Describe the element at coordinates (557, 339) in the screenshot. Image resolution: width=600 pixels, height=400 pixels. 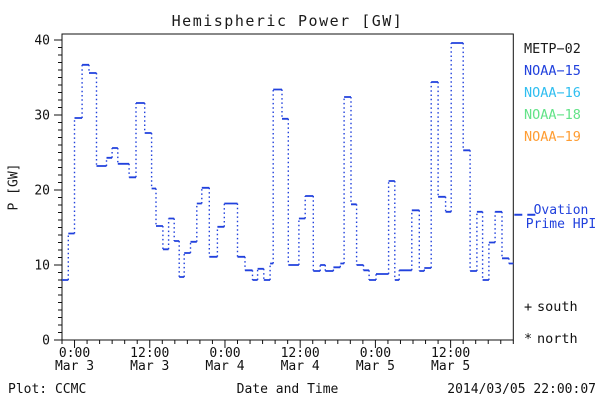
I see `north-marker-label: north` at that location.